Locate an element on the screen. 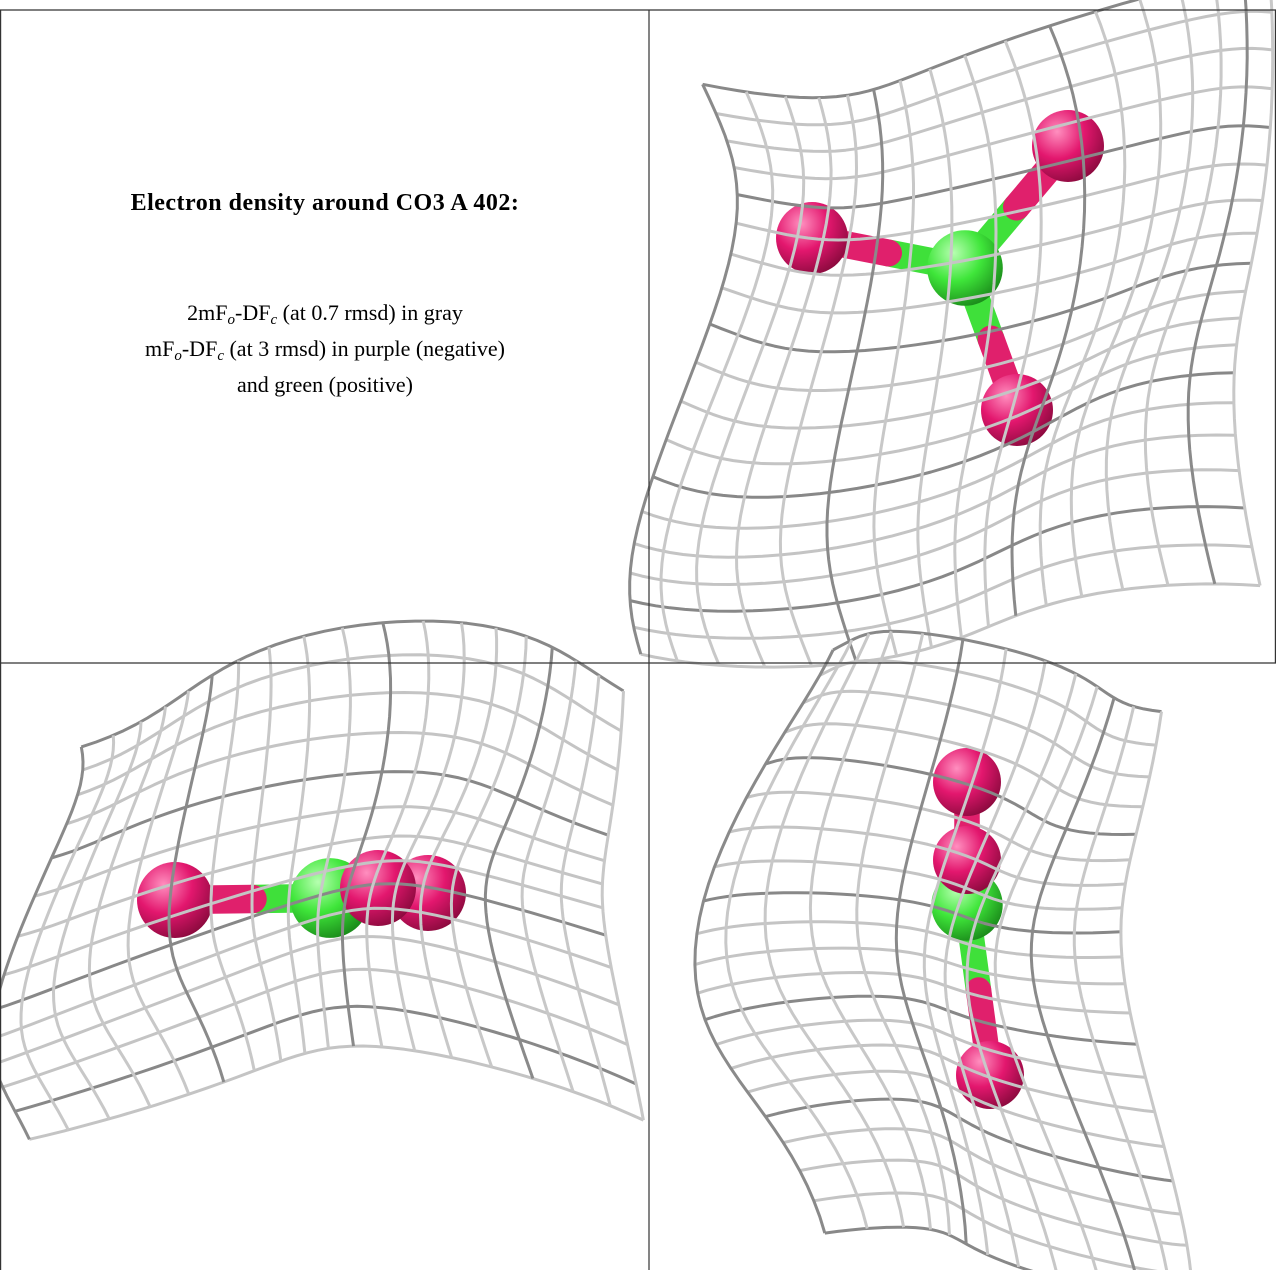  carbonate-model is located at coordinates (301, 894).